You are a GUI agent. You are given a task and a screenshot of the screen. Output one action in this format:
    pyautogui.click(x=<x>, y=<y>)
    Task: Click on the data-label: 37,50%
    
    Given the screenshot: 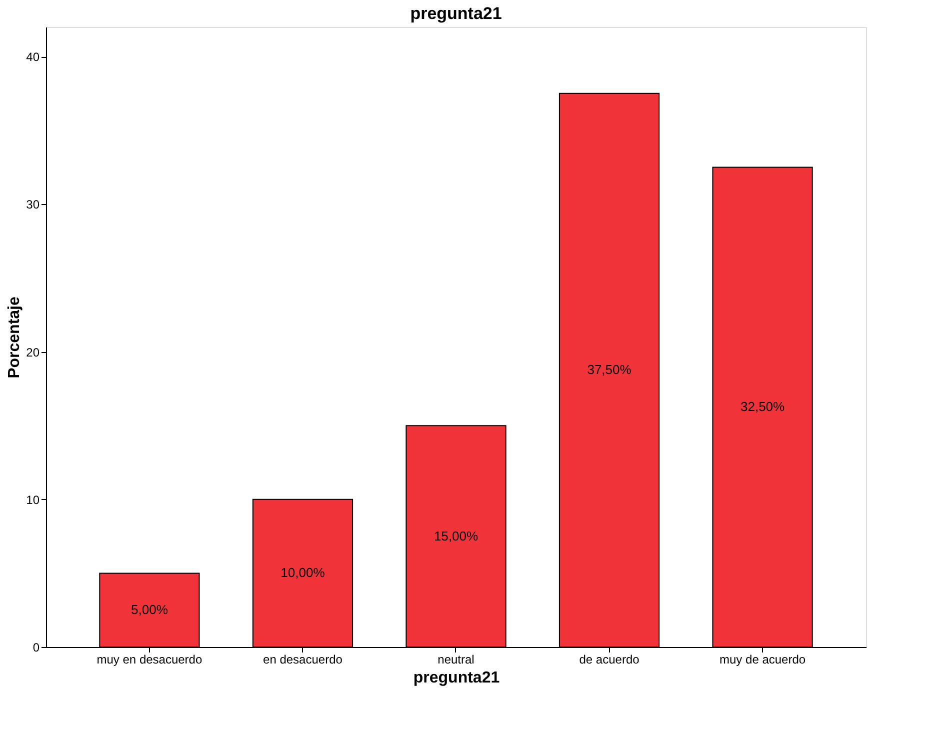 What is the action you would take?
    pyautogui.click(x=609, y=370)
    